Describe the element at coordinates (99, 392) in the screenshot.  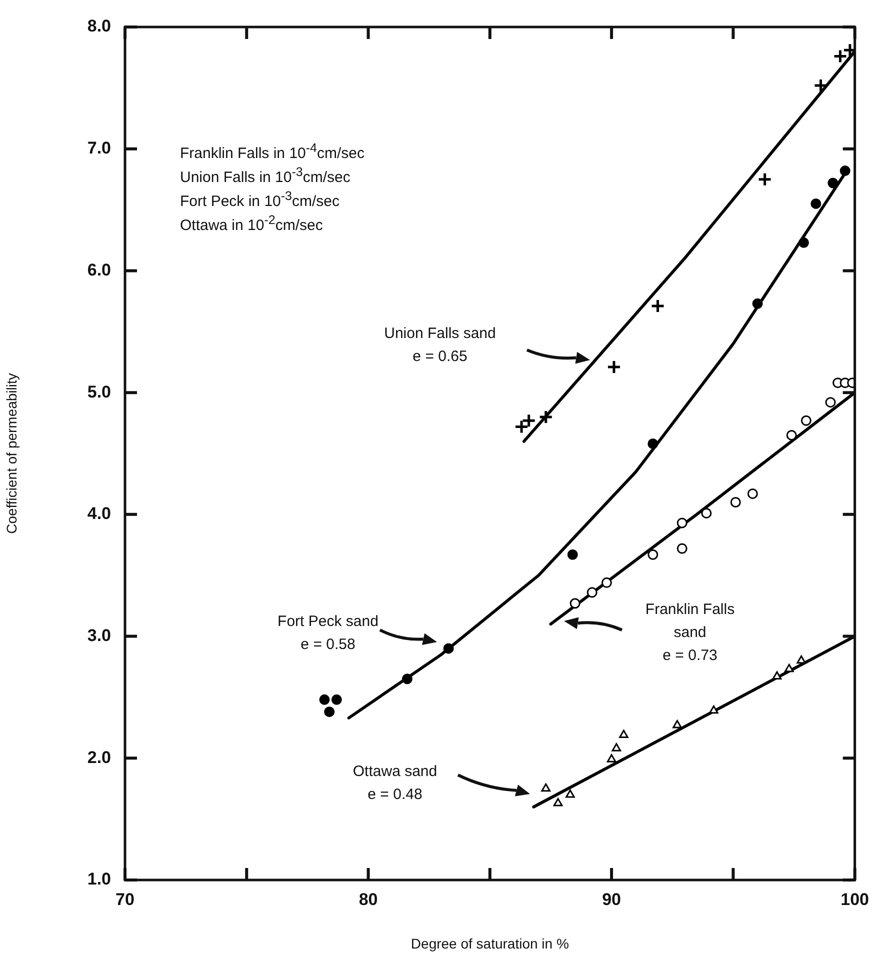
I see `y-tick-label: 5.0` at that location.